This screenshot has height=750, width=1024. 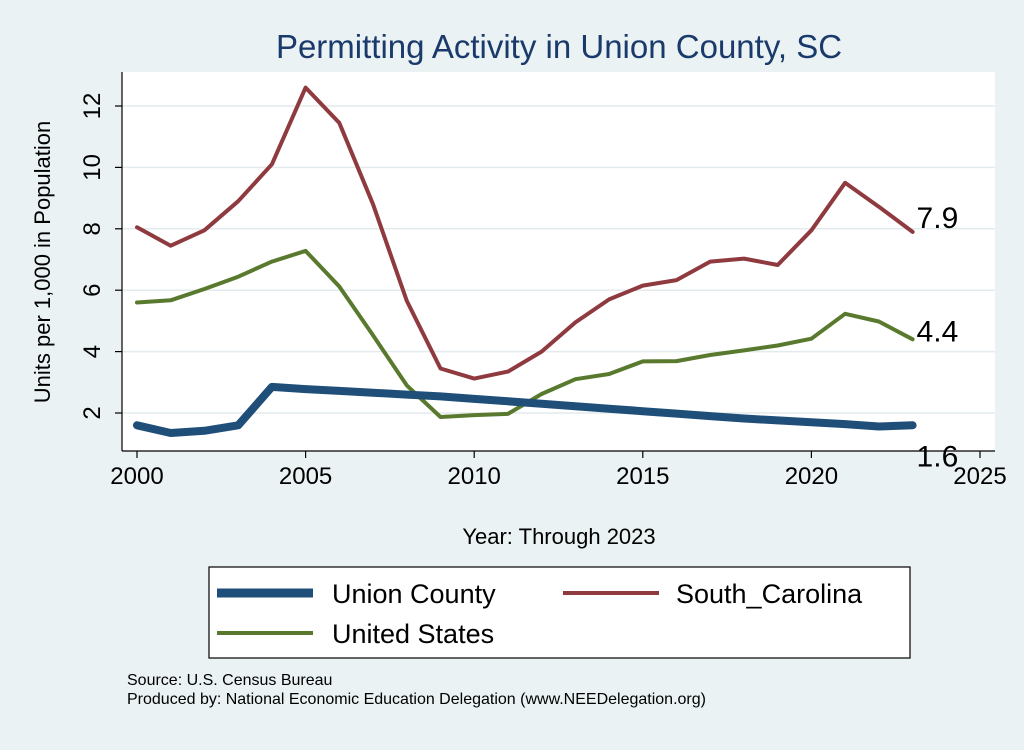 I want to click on end-label-united-states: 4.4, so click(x=938, y=331).